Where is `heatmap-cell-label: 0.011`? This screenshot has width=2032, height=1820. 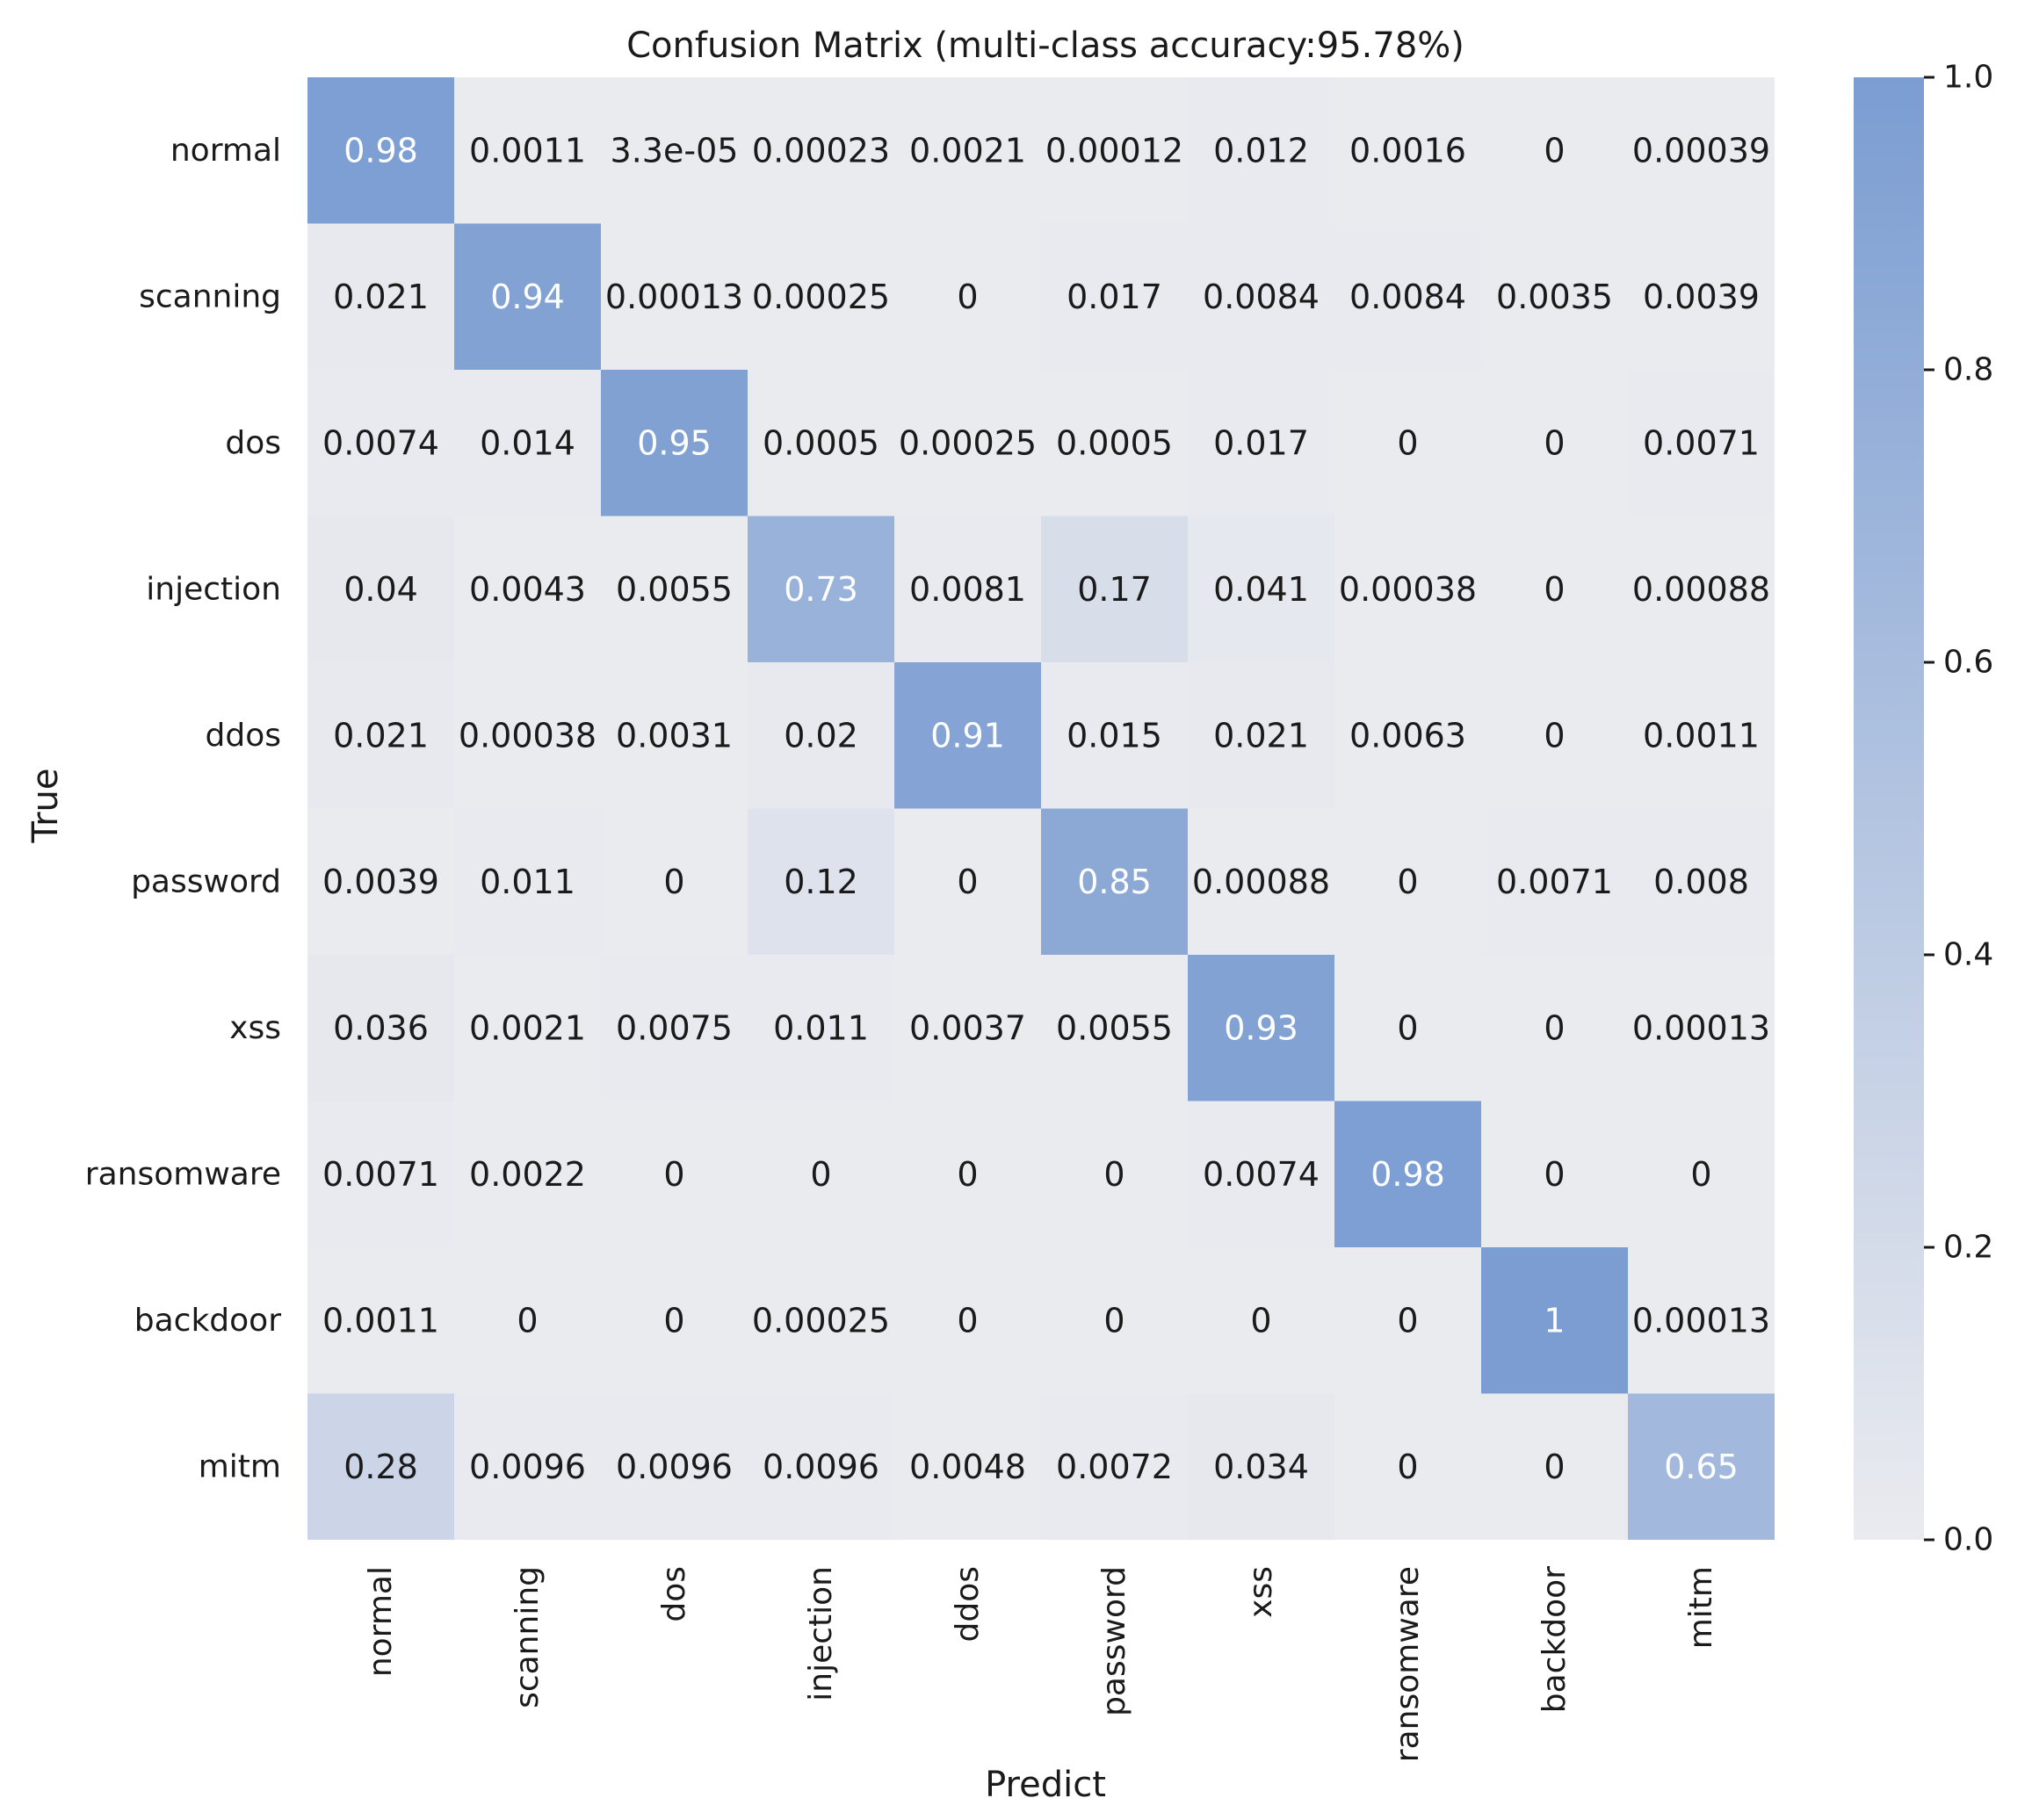
heatmap-cell-label: 0.011 is located at coordinates (528, 882).